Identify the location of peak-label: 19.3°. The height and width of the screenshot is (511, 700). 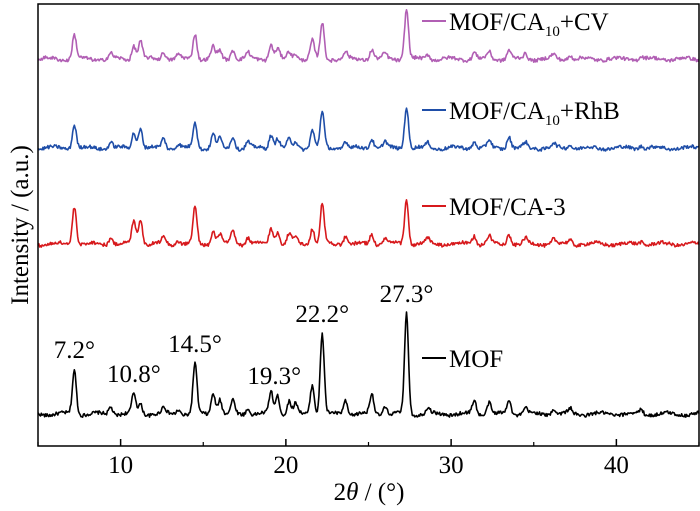
(274, 376).